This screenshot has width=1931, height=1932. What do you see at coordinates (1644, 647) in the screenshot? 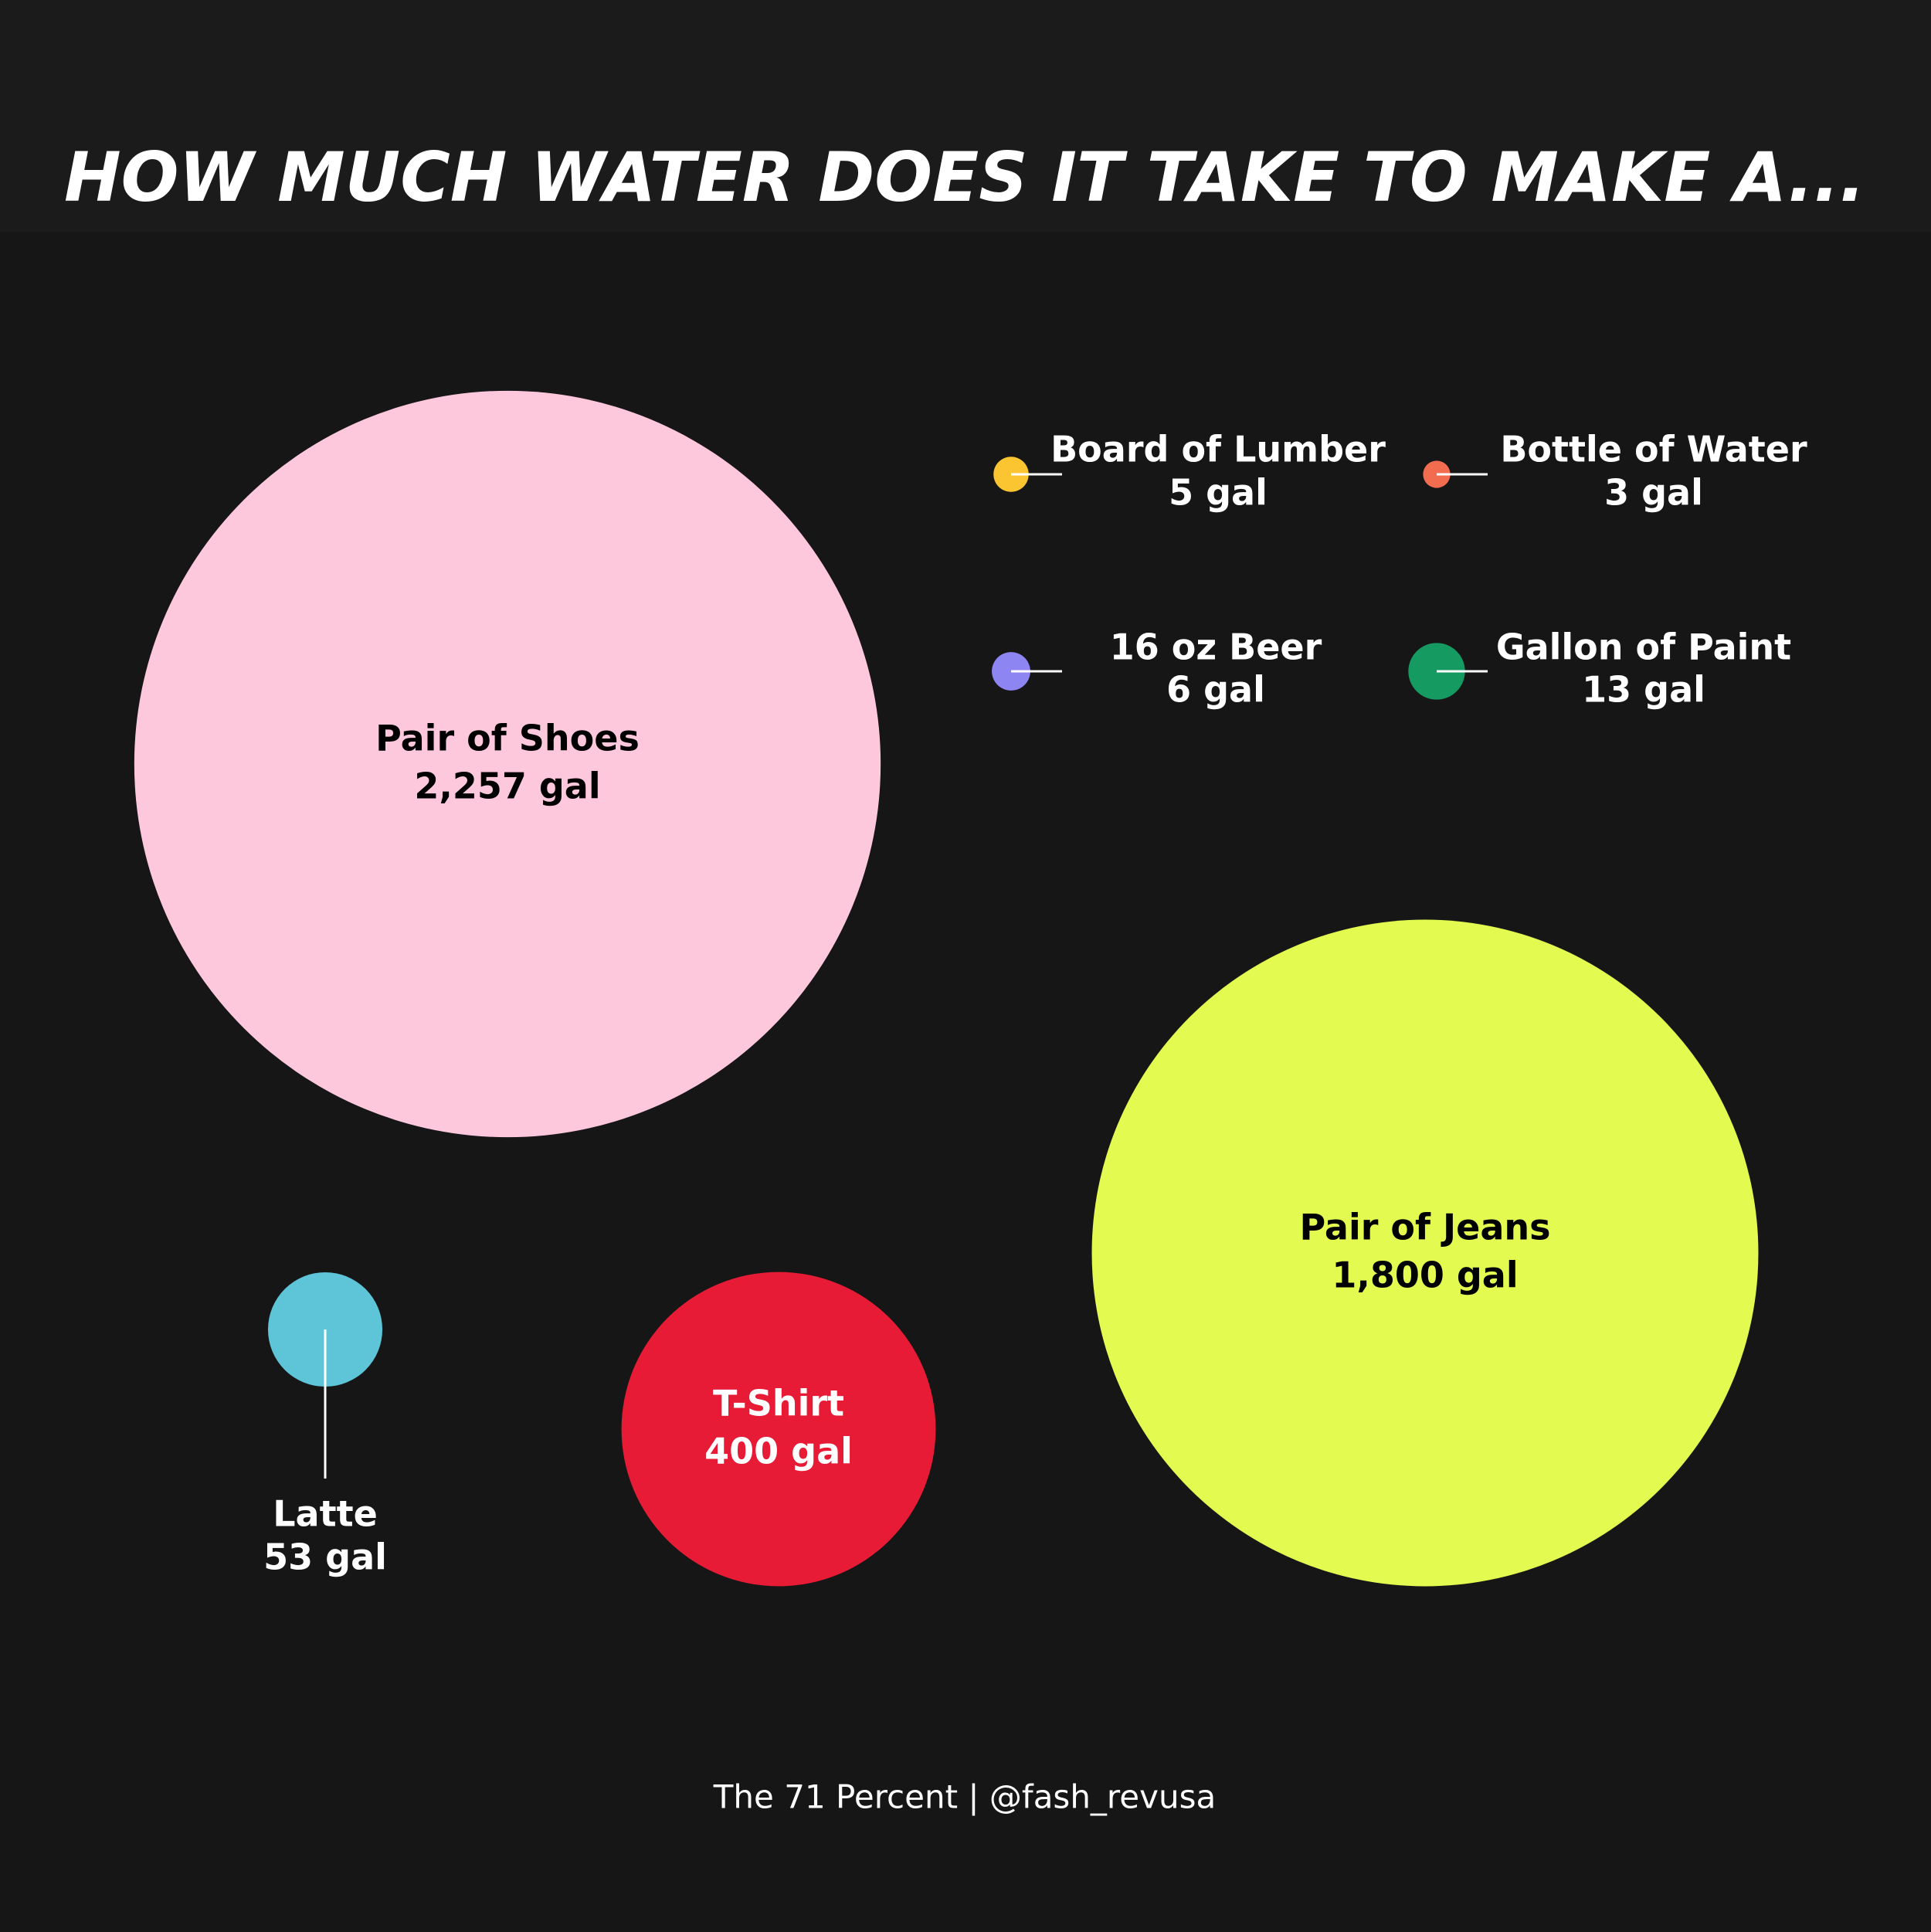
I see `bubble-label: Gallon of Paint` at bounding box center [1644, 647].